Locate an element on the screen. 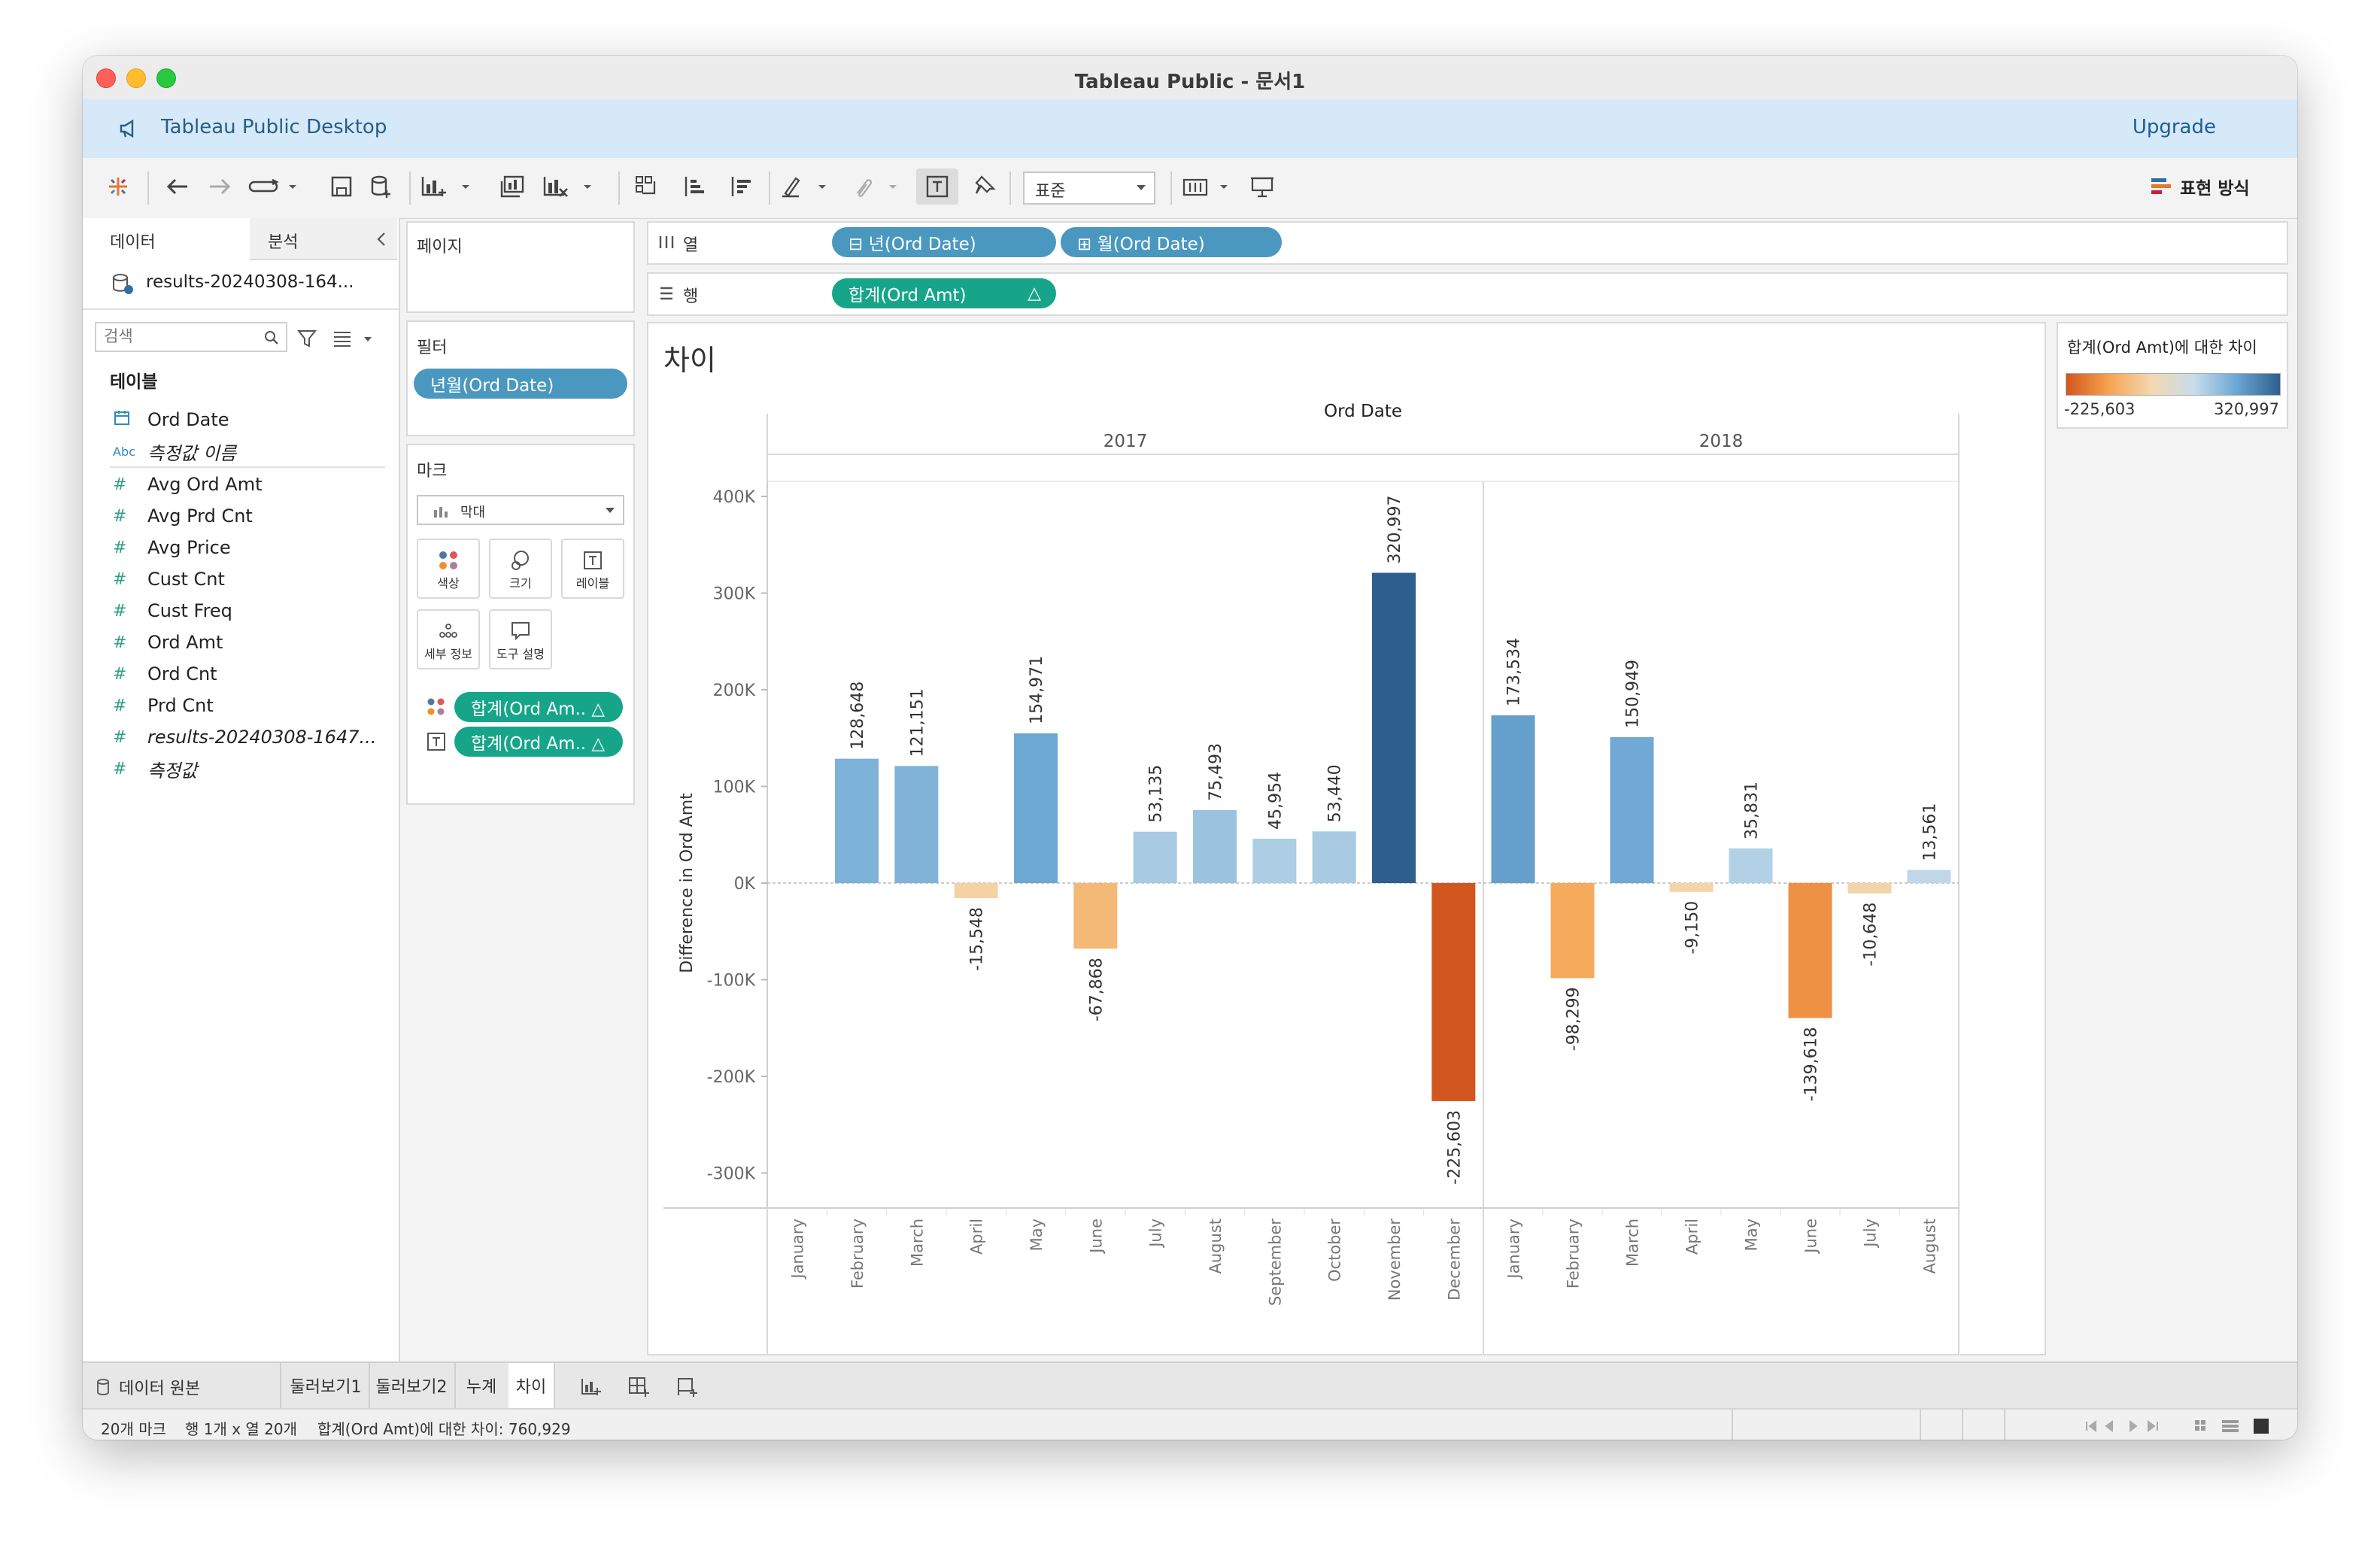  field-item: # Ord Amt is located at coordinates (168, 642).